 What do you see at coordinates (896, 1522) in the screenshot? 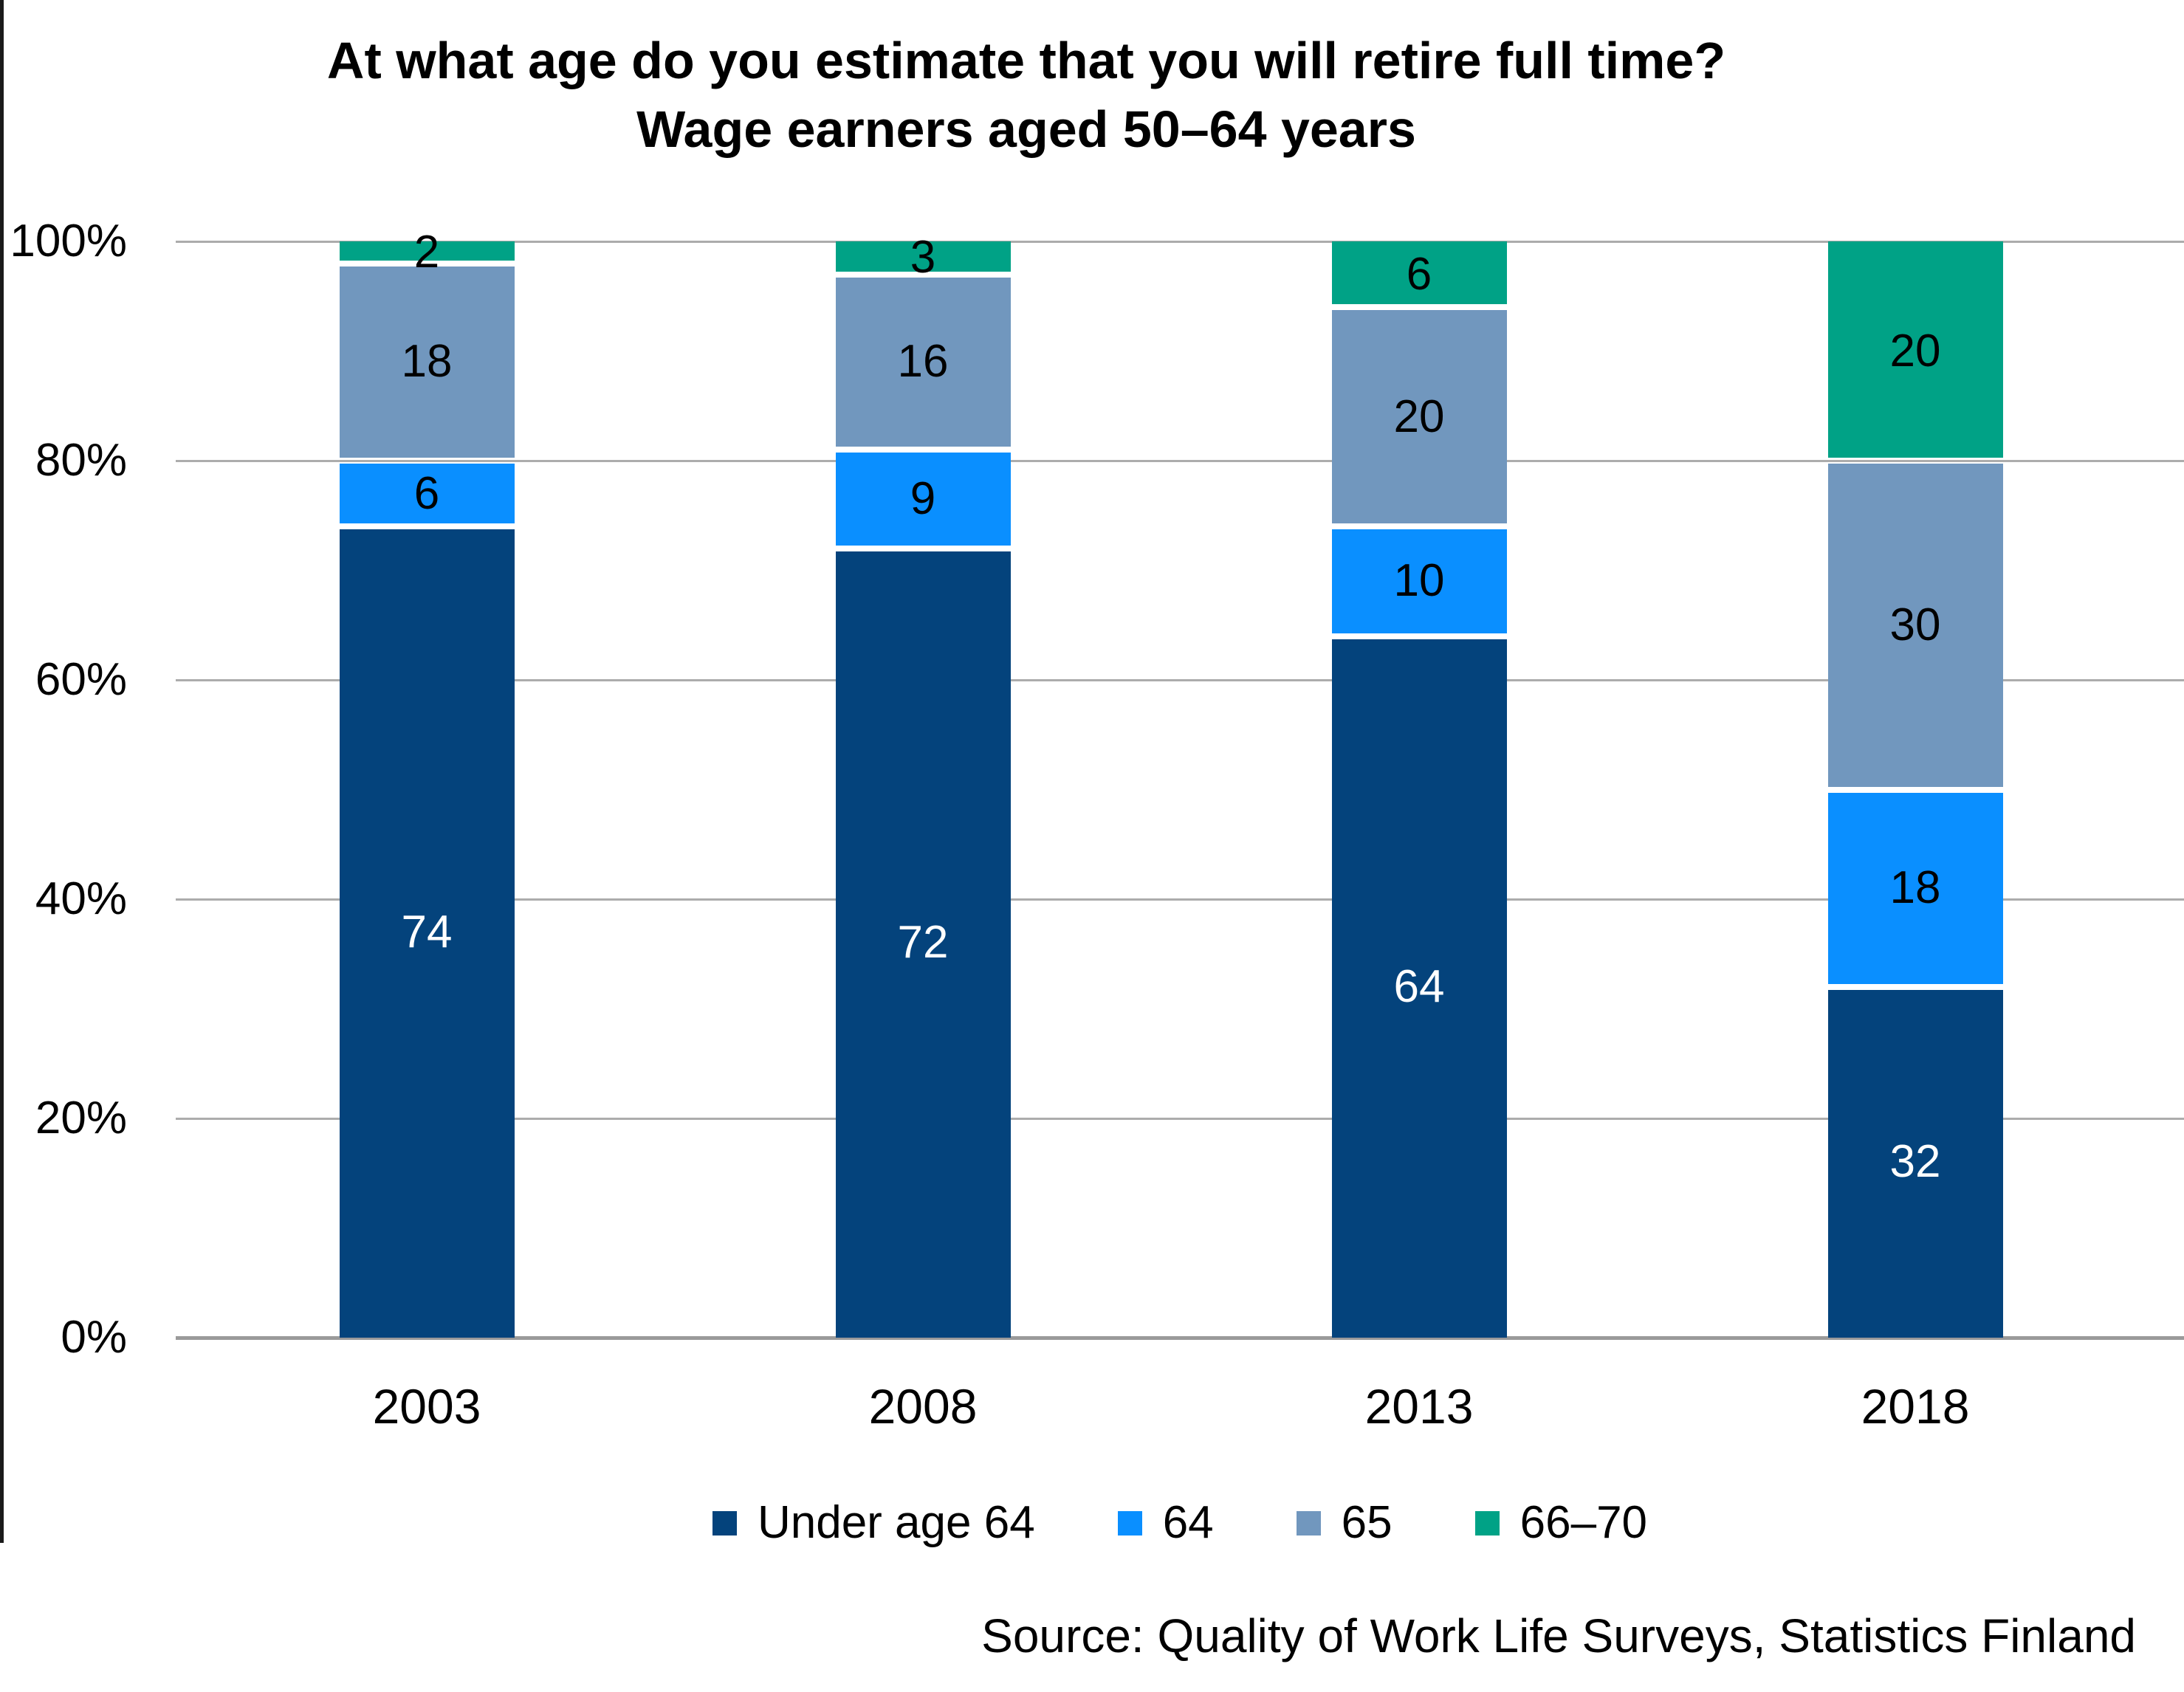
I see `legend-label: Under age 64` at bounding box center [896, 1522].